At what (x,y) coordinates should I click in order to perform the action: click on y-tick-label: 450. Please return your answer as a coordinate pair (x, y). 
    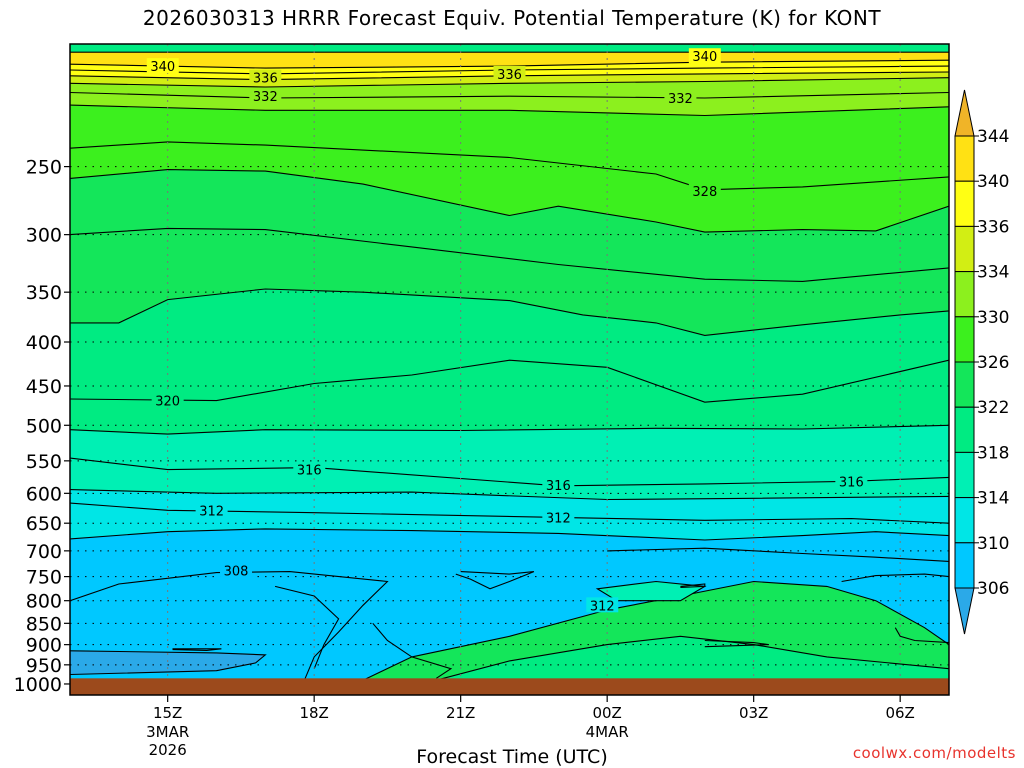
    Looking at the image, I should click on (44, 387).